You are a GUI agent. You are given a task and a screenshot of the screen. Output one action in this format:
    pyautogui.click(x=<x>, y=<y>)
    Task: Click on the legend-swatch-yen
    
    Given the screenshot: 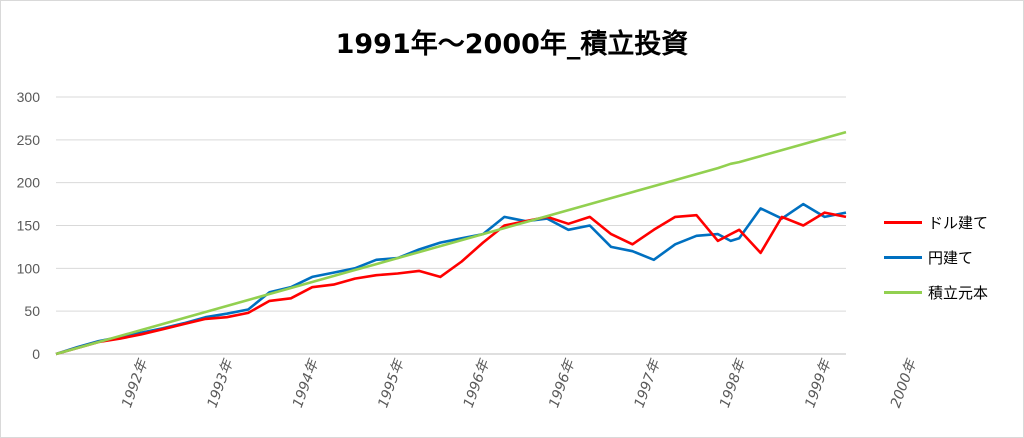 What is the action you would take?
    pyautogui.click(x=903, y=257)
    